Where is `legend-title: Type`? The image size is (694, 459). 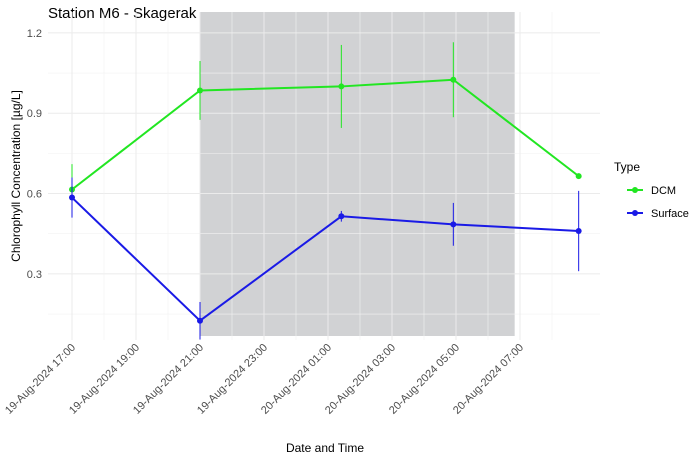 legend-title: Type is located at coordinates (627, 167).